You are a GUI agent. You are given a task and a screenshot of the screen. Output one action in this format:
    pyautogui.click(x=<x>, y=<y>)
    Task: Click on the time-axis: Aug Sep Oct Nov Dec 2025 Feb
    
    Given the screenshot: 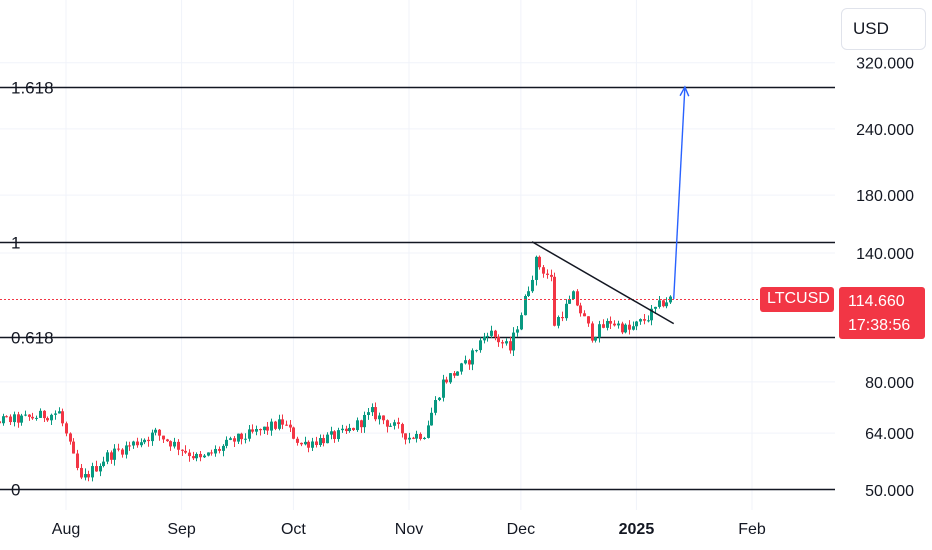 What is the action you would take?
    pyautogui.click(x=409, y=529)
    